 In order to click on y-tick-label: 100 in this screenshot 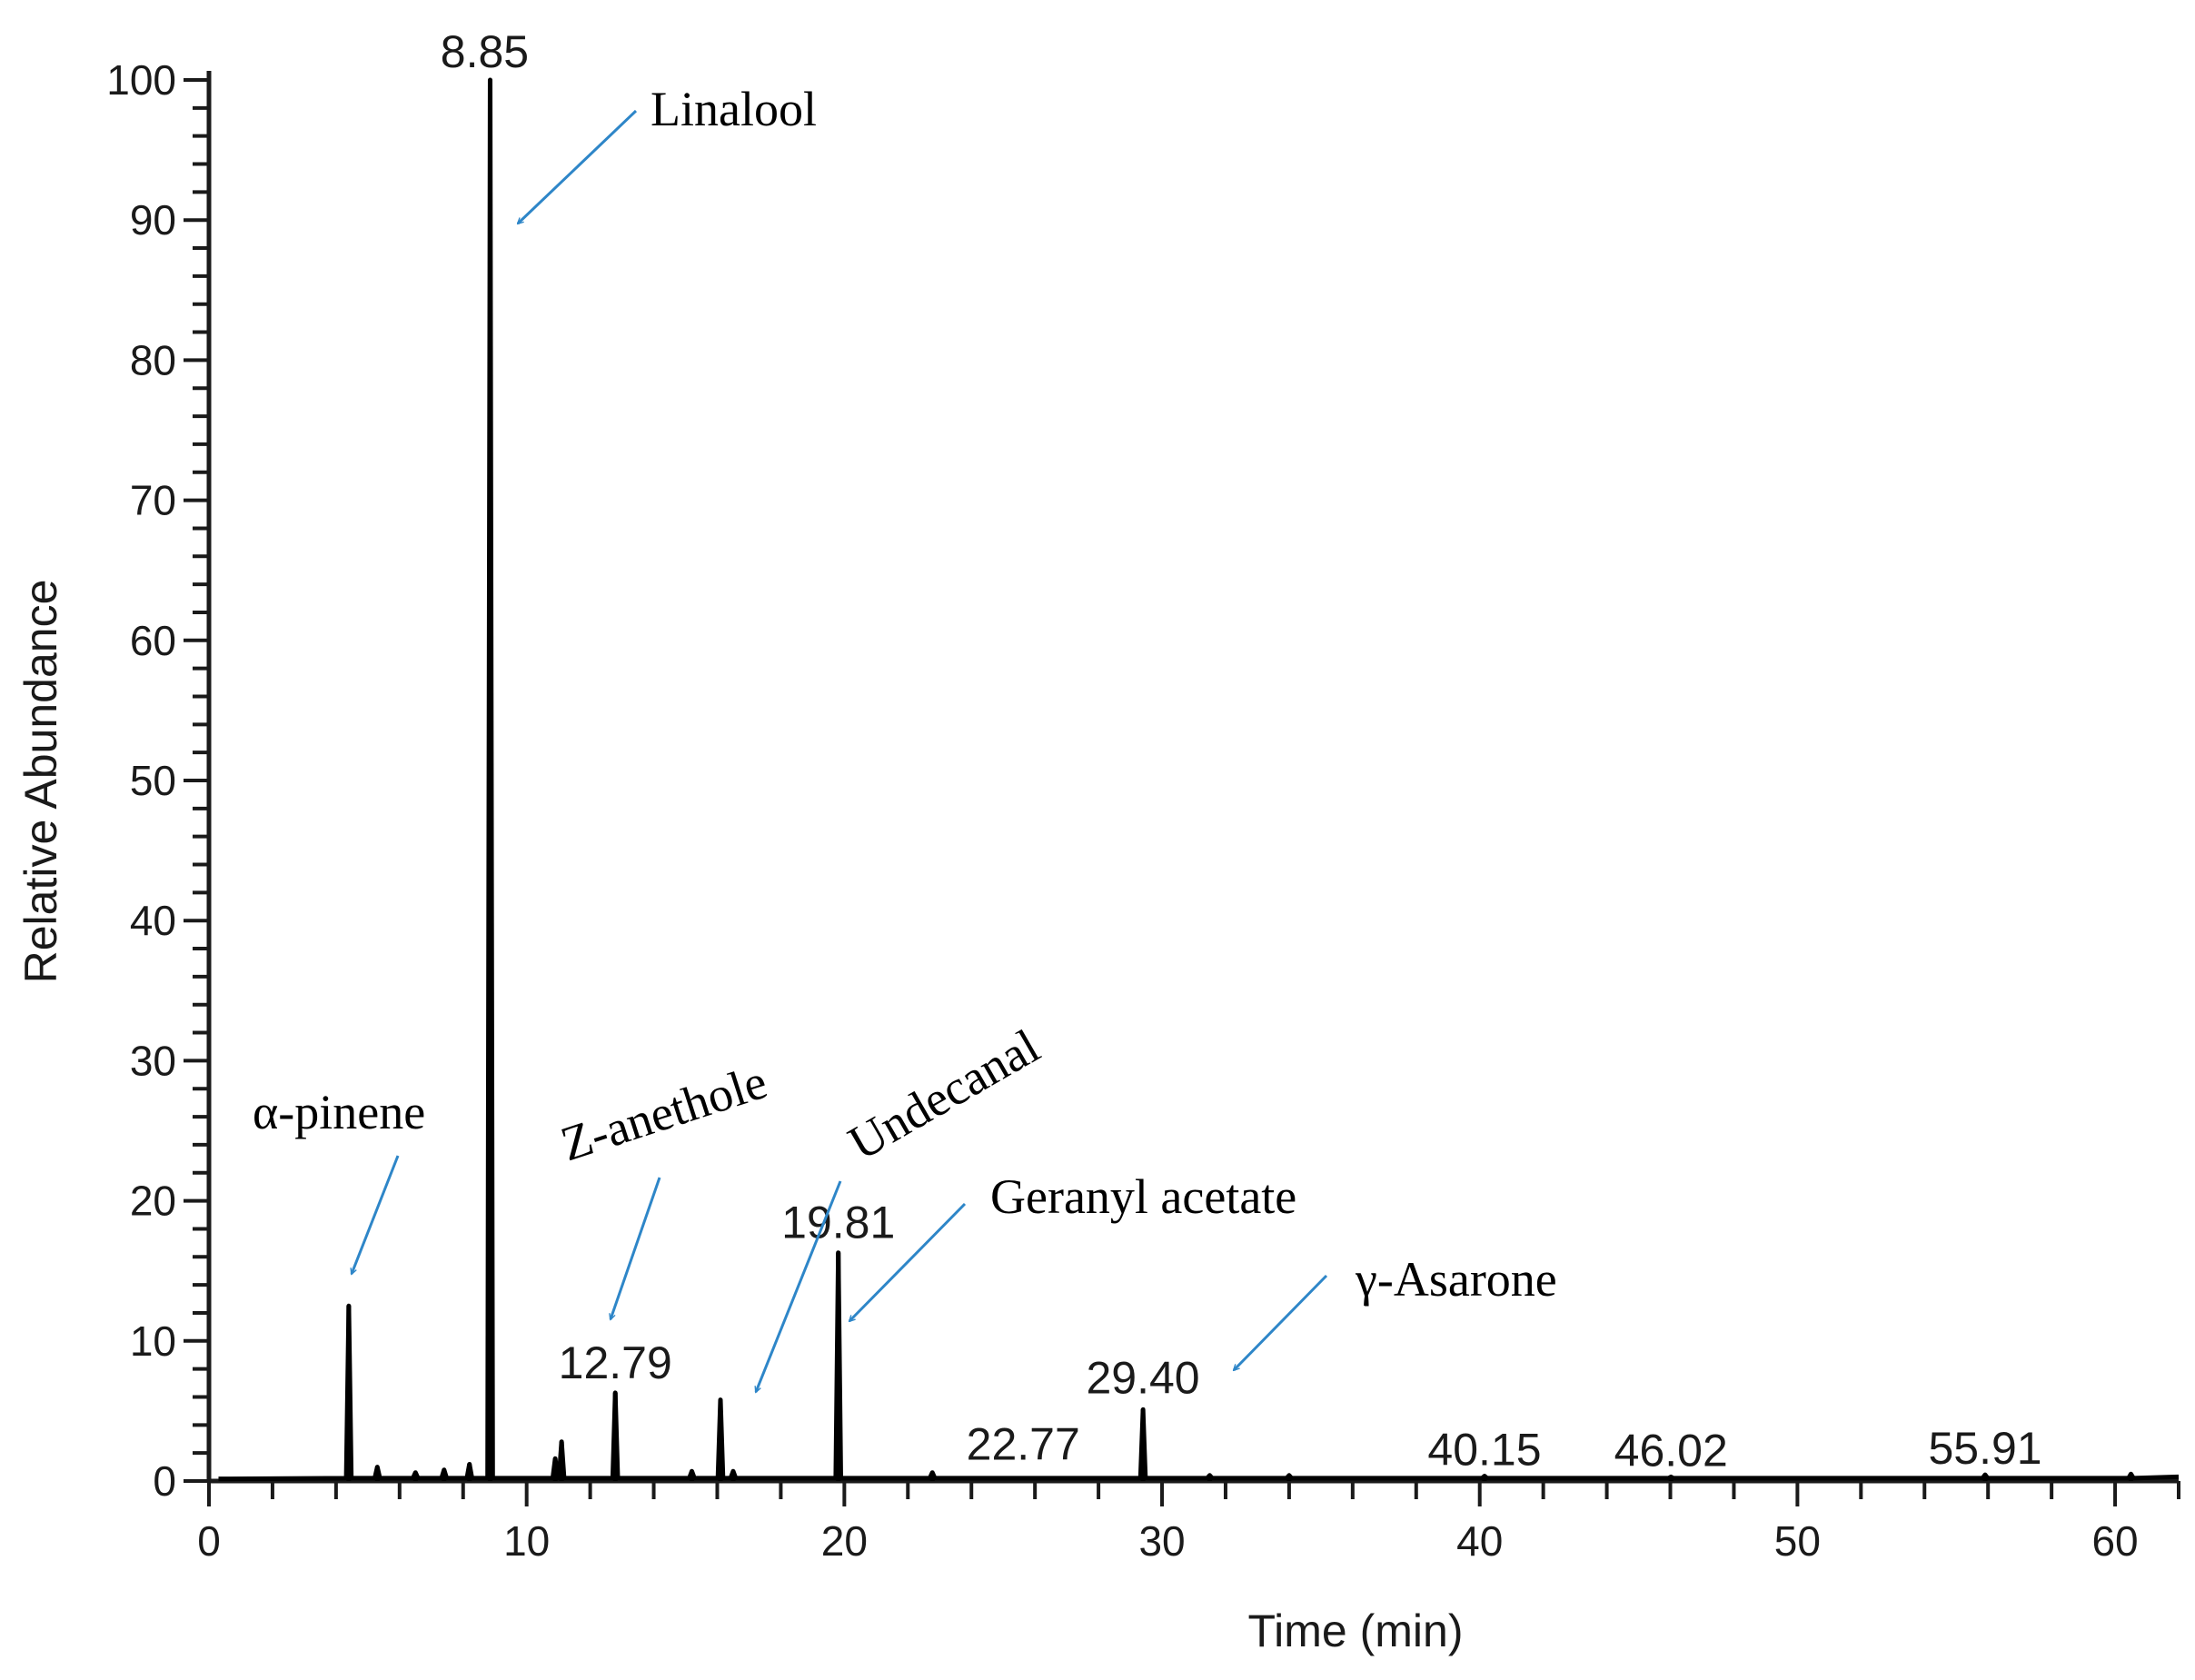, I will do `click(141, 80)`.